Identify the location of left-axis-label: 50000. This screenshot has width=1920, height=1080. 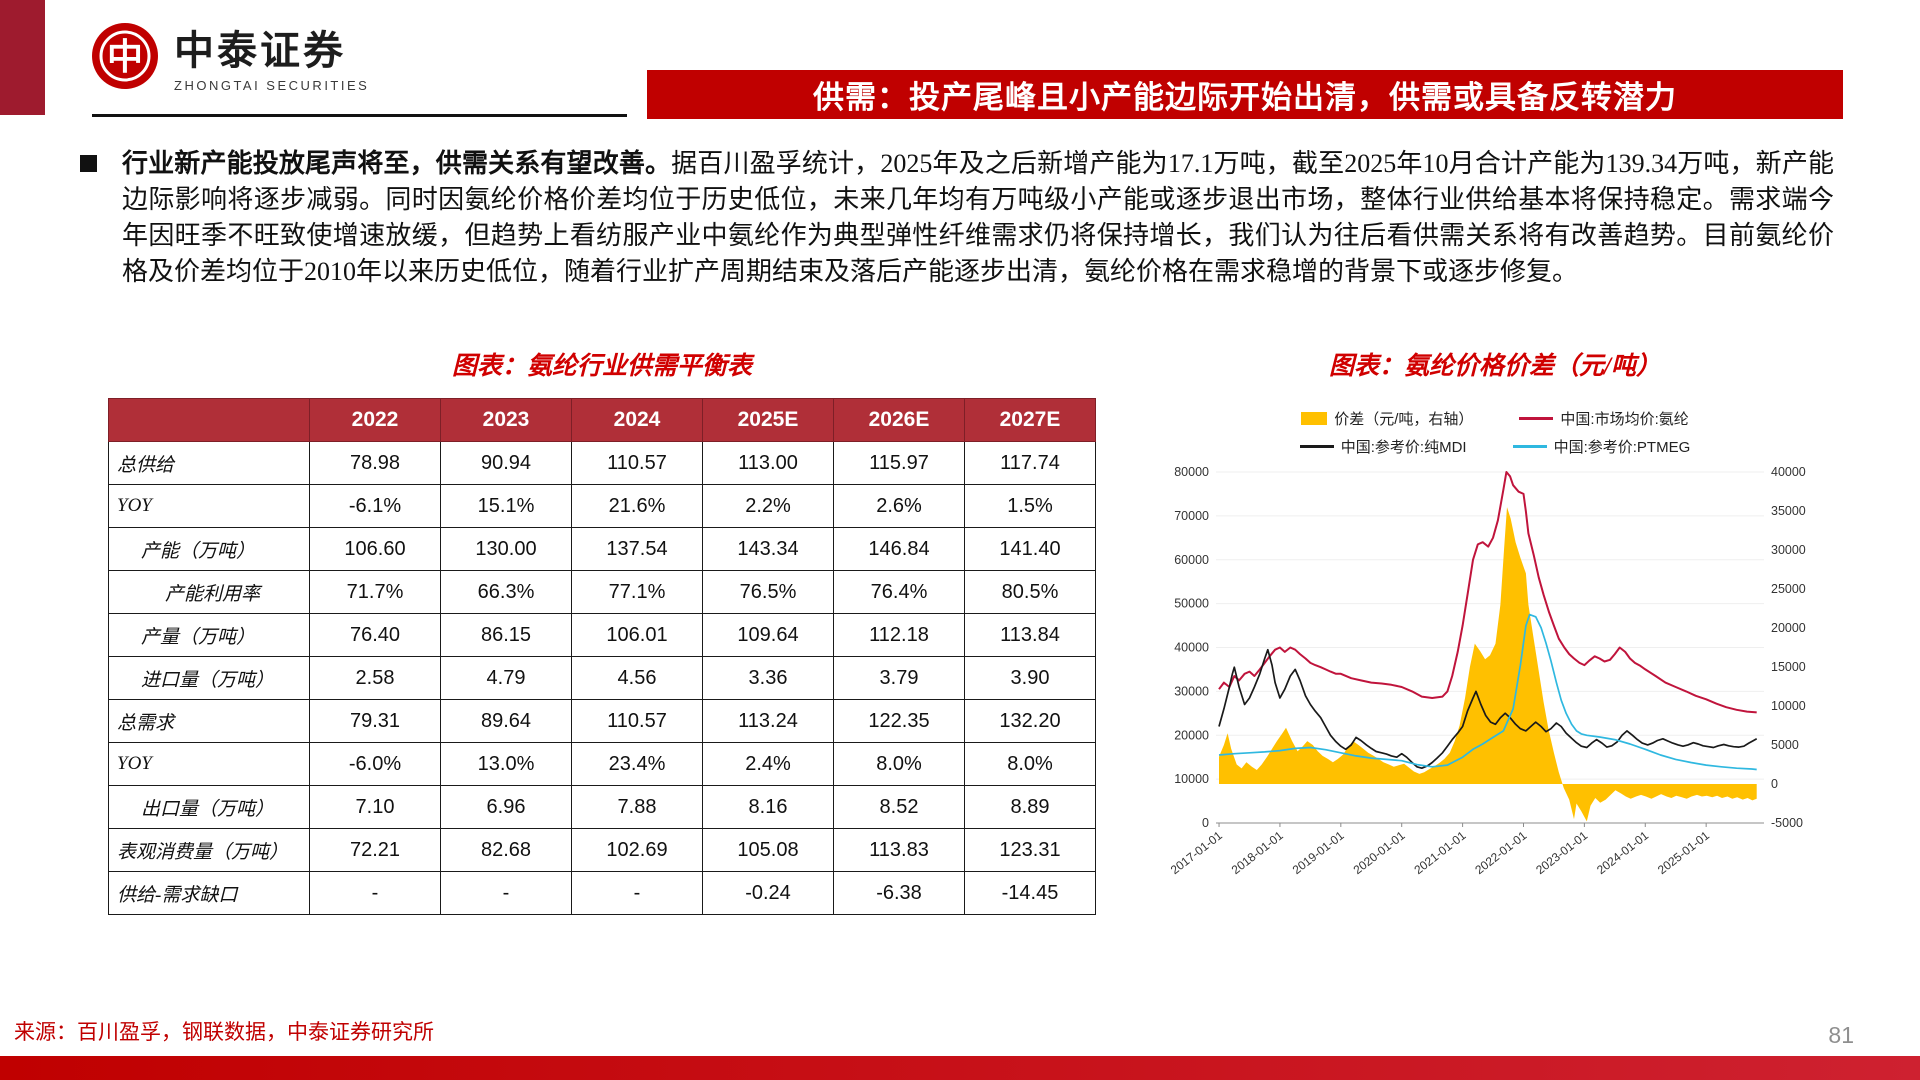
(1191, 604).